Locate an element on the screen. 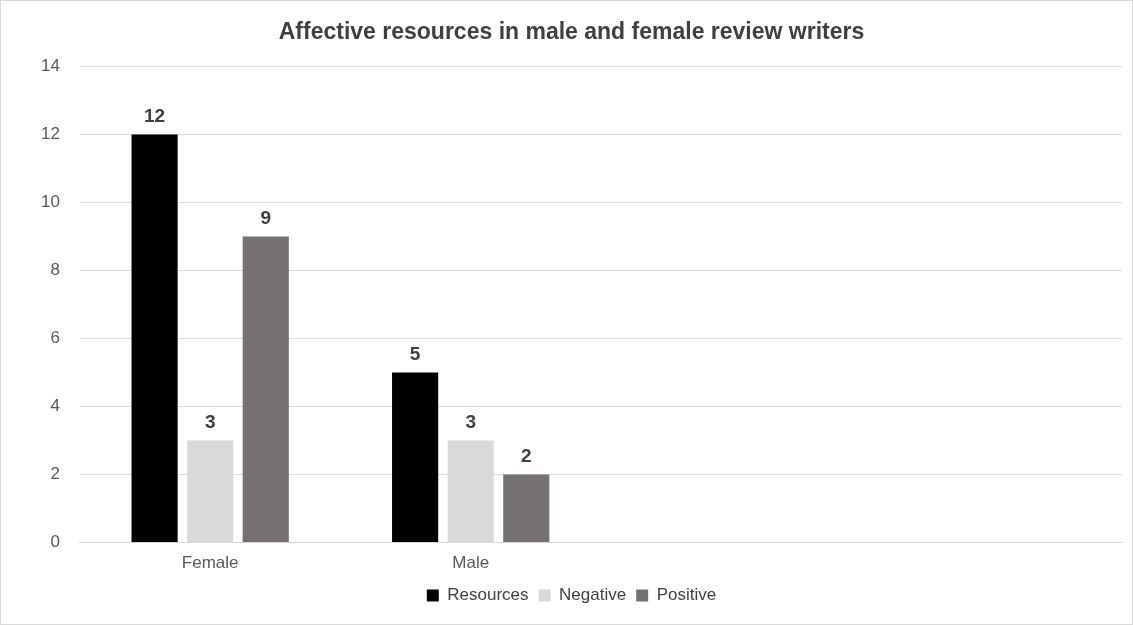  y-tick-label: 2 is located at coordinates (55, 474).